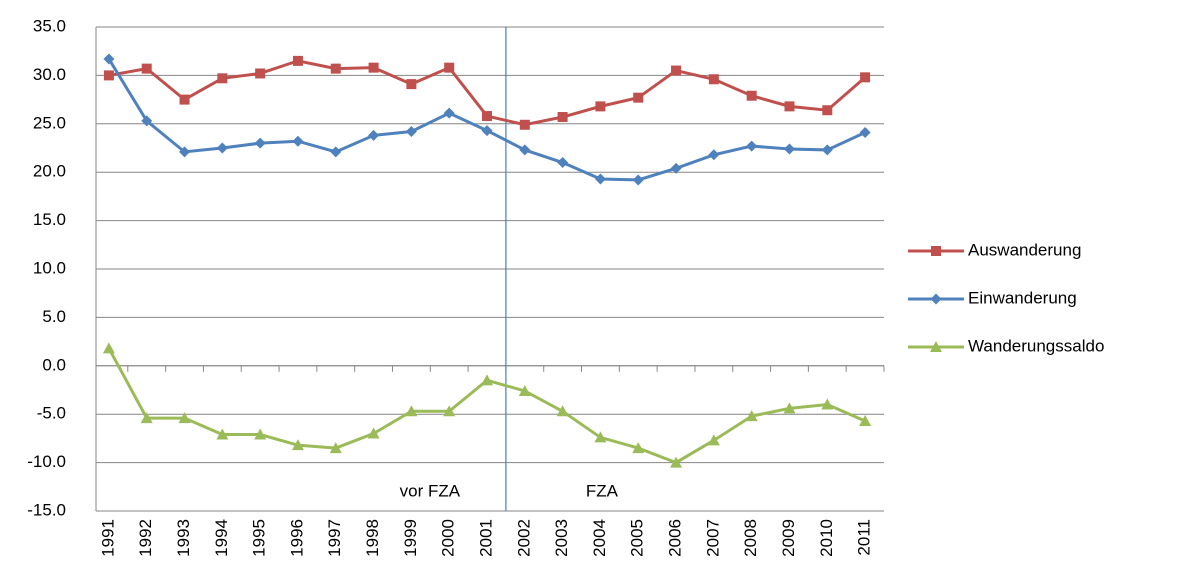  I want to click on x-tick-label: 2004, so click(599, 538).